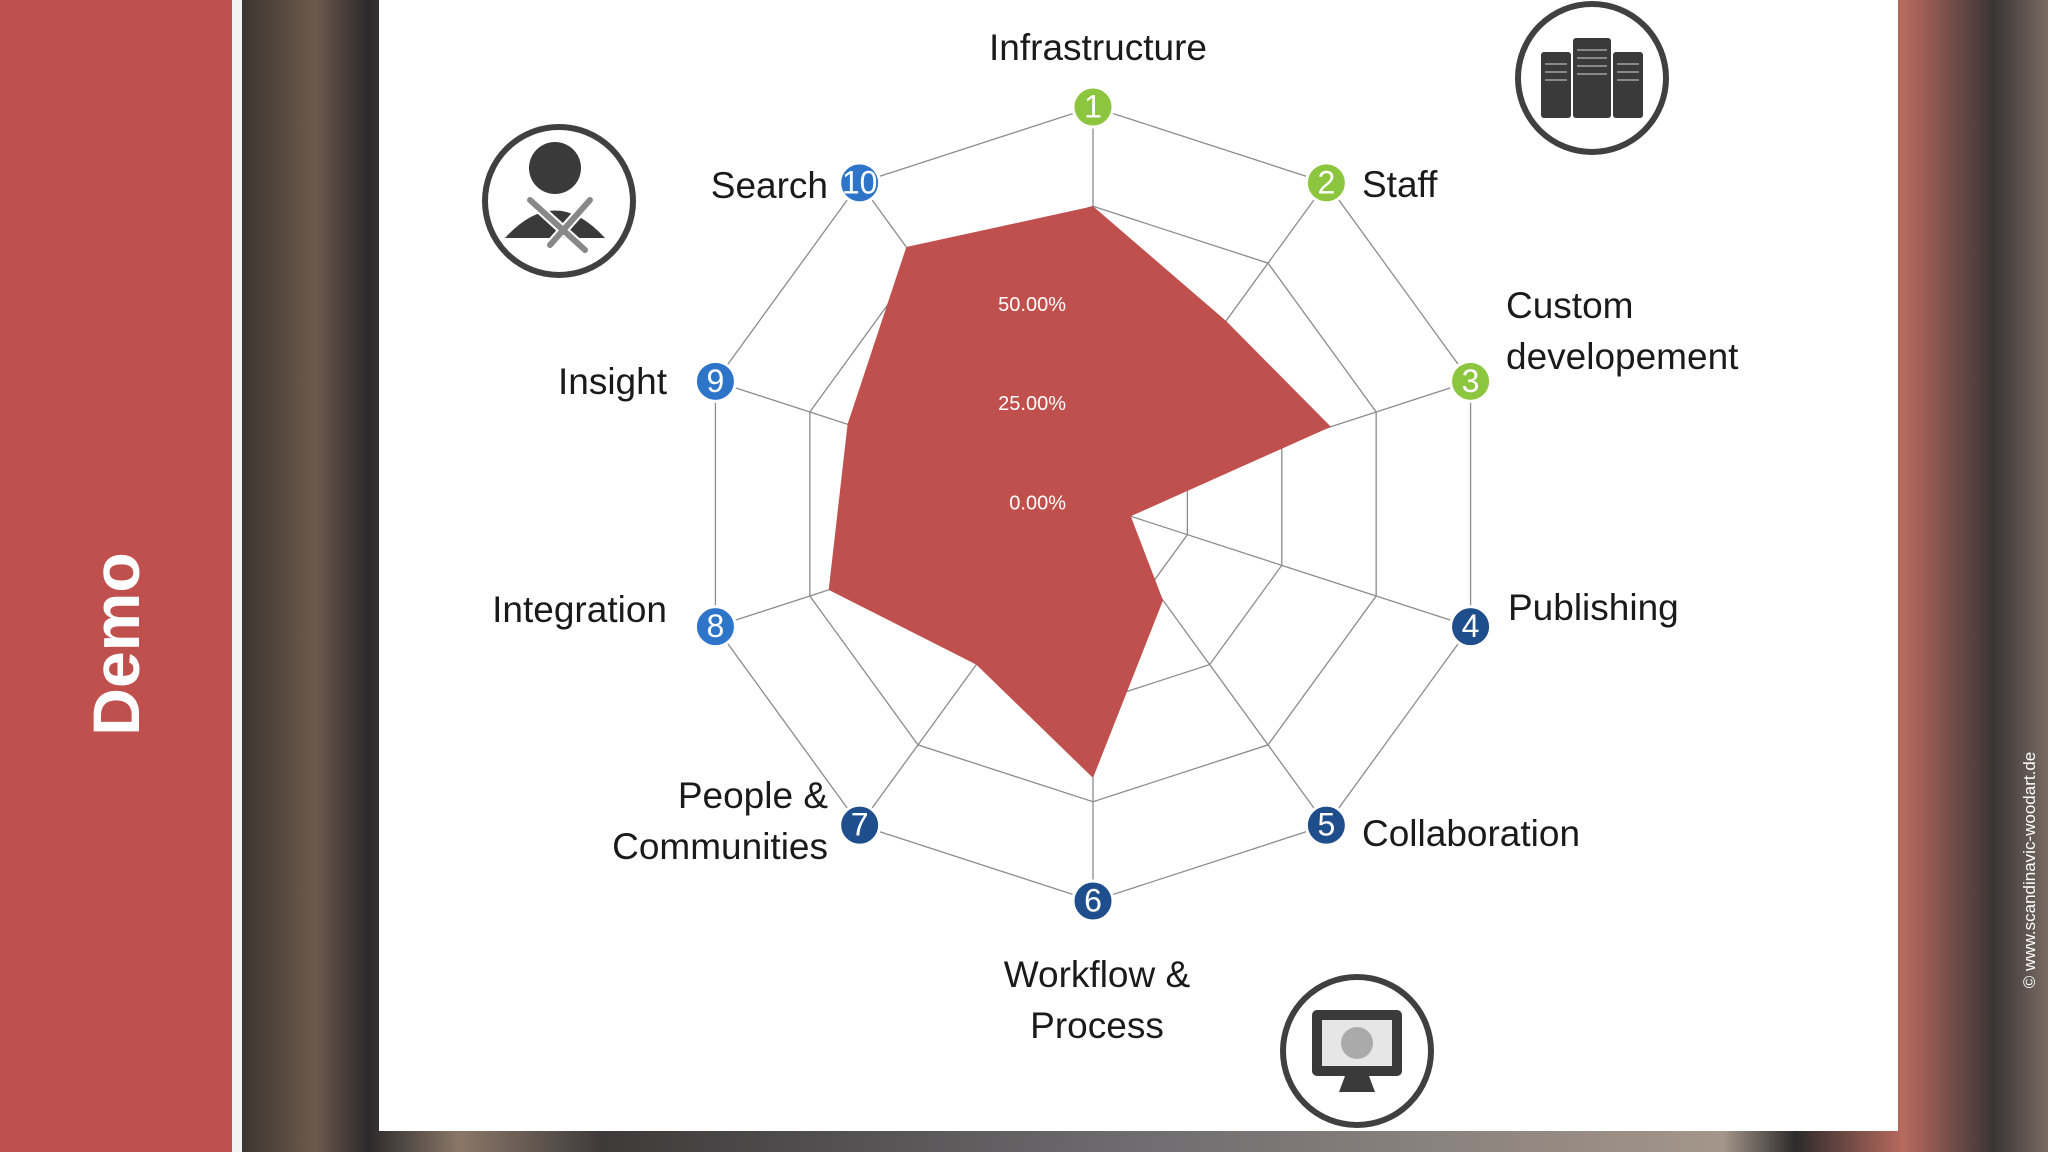  Describe the element at coordinates (1471, 833) in the screenshot. I see `category-label: Collaboration` at that location.